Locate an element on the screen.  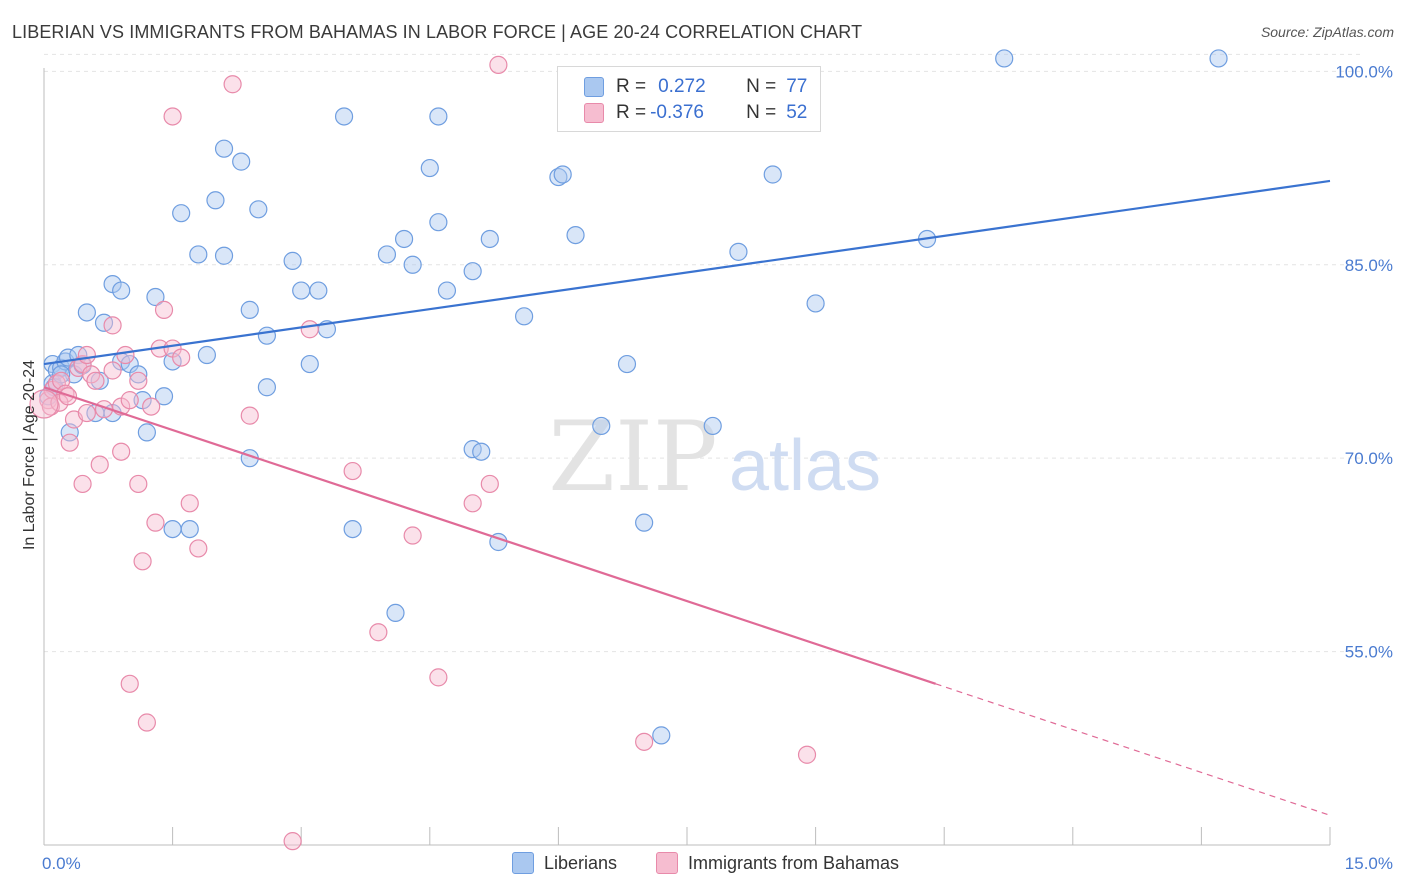
y-tick-label: 85.0% is located at coordinates (1369, 265).